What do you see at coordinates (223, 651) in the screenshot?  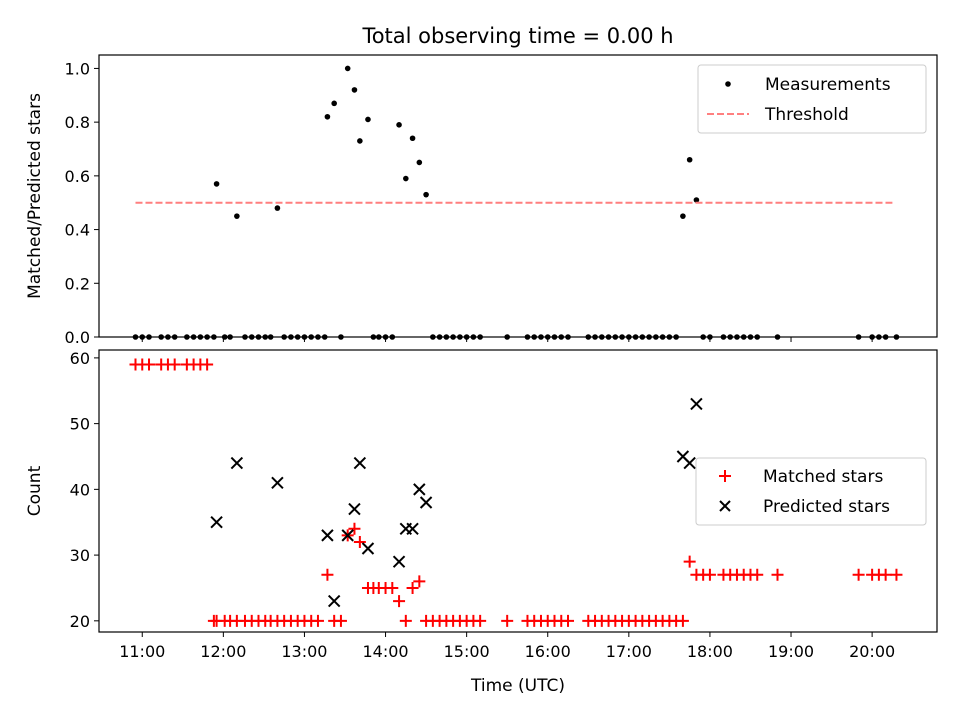 I see `bottom-x-tick-label: 12:00` at bounding box center [223, 651].